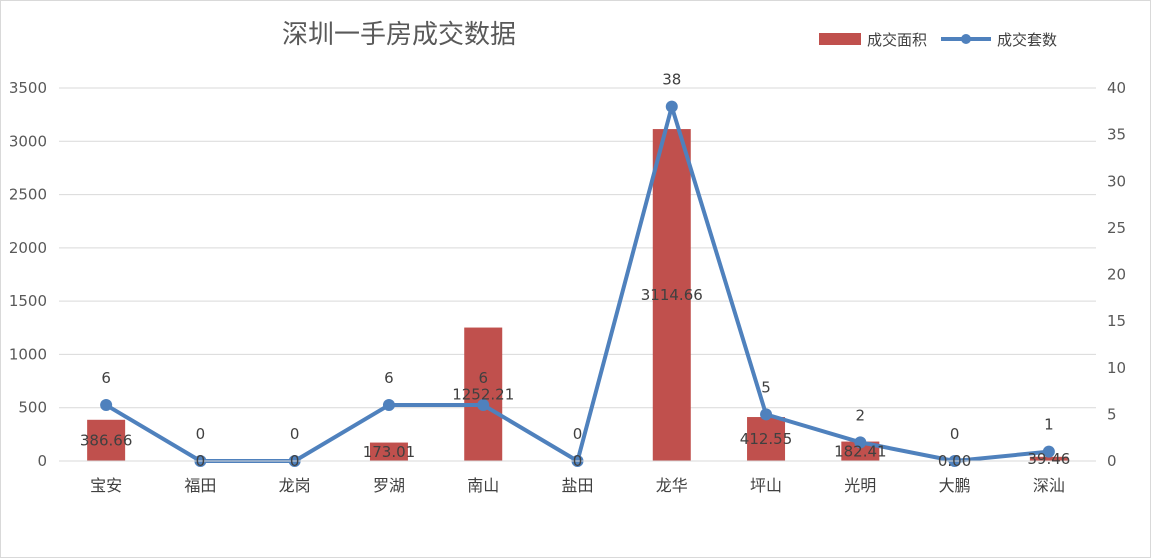  What do you see at coordinates (840, 39) in the screenshot?
I see `legend-bar-swatch` at bounding box center [840, 39].